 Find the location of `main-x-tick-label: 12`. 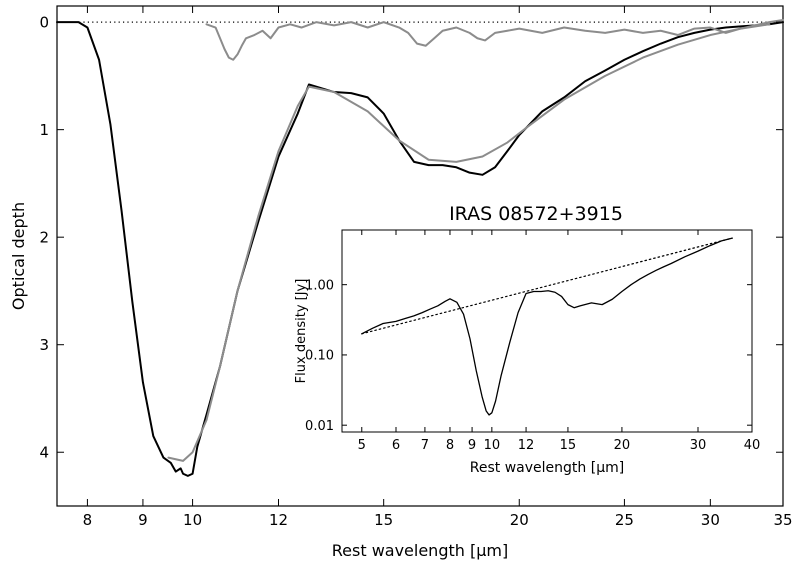

main-x-tick-label: 12 is located at coordinates (278, 520).